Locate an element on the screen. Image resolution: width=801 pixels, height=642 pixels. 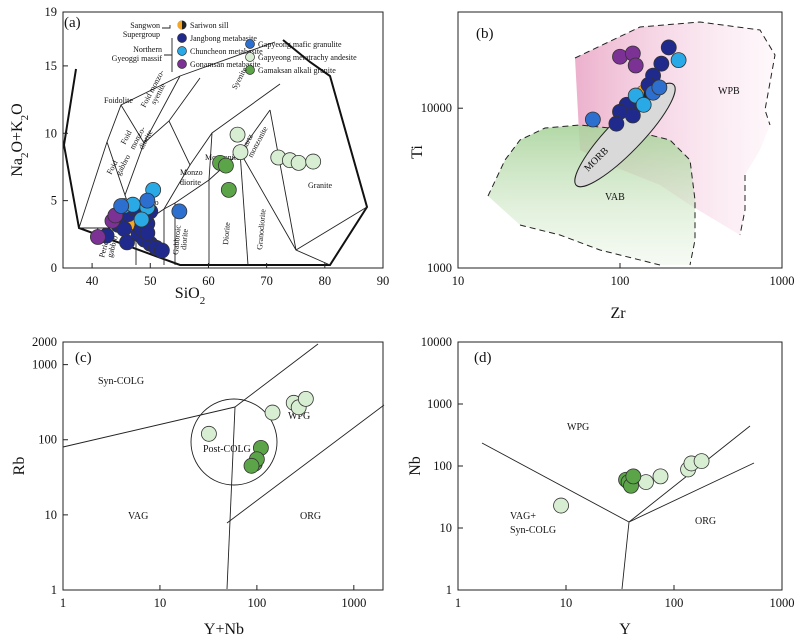
panel-c-label: (c) is located at coordinates (83, 358).